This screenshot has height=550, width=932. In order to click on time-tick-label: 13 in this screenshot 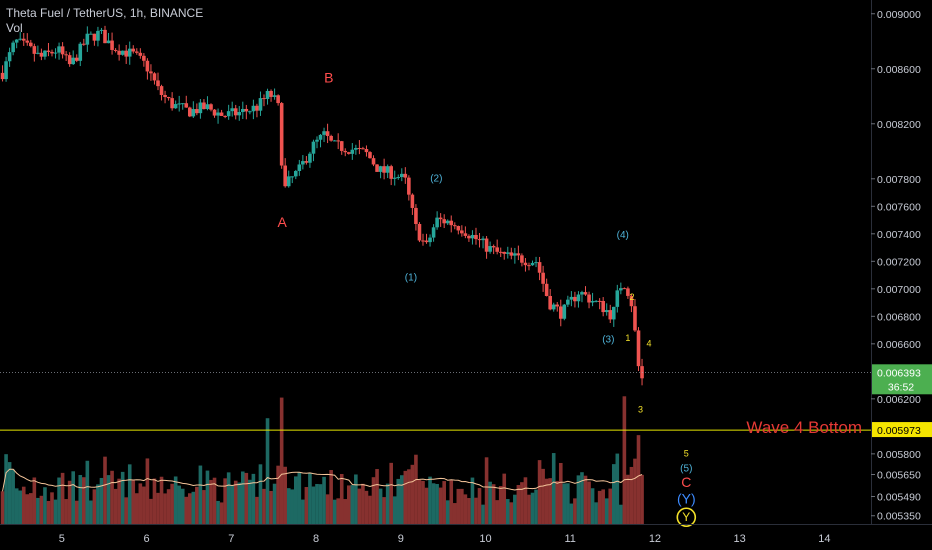, I will do `click(740, 539)`.